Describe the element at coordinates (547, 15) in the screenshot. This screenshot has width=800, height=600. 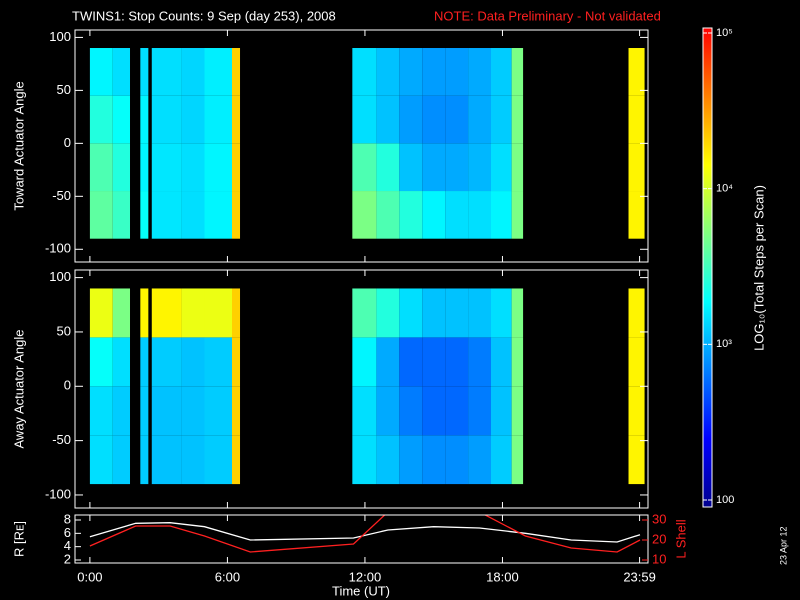
I see `note: NOTE: Data Preliminary - Not validated` at that location.